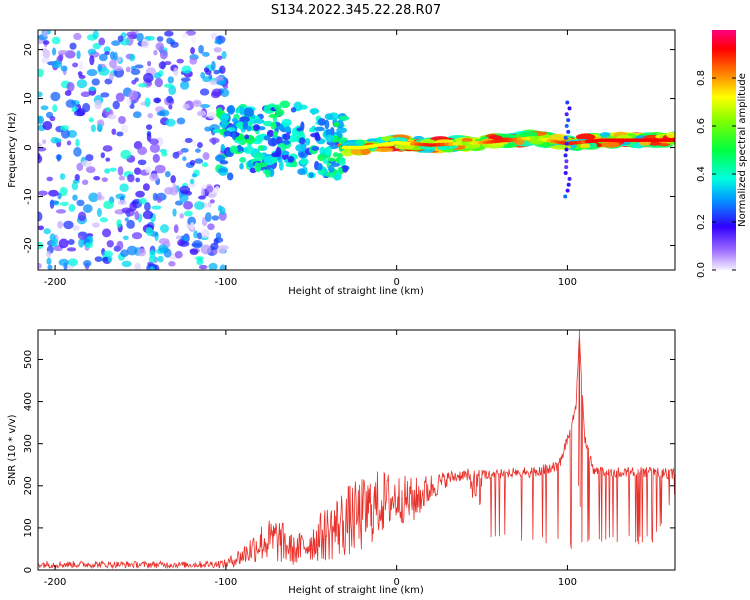 The height and width of the screenshot is (600, 750). I want to click on colorbar-tick-label: 0.0, so click(701, 270).